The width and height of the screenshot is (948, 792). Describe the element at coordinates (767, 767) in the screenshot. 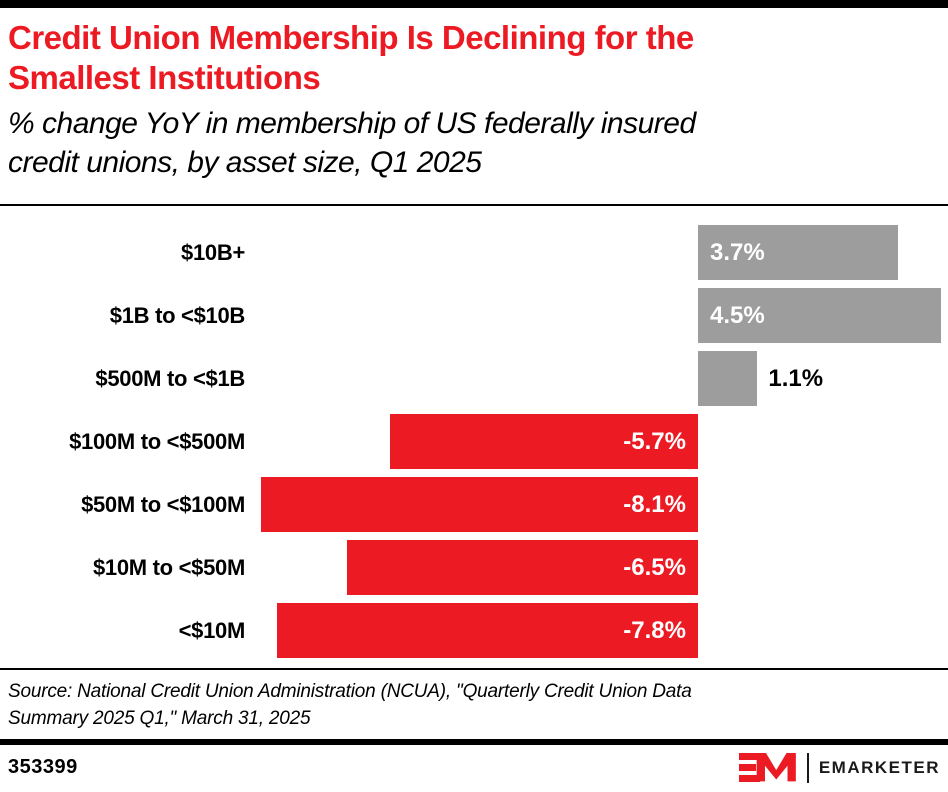

I see `emarketer-logomark-icon` at that location.